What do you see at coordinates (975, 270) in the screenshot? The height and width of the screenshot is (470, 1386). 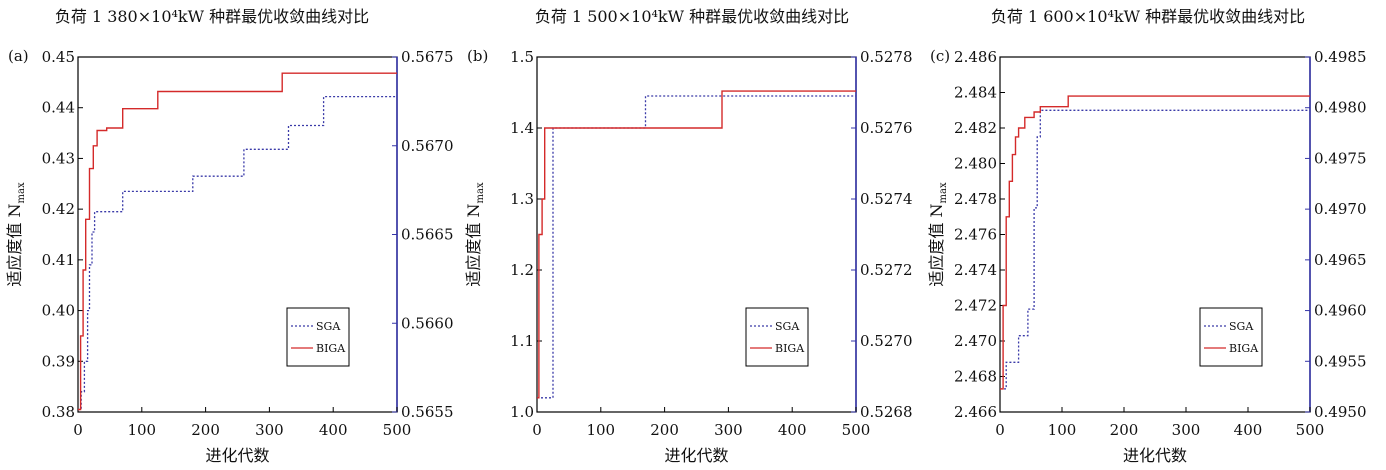 I see `y-tick-label-left: 2.474` at bounding box center [975, 270].